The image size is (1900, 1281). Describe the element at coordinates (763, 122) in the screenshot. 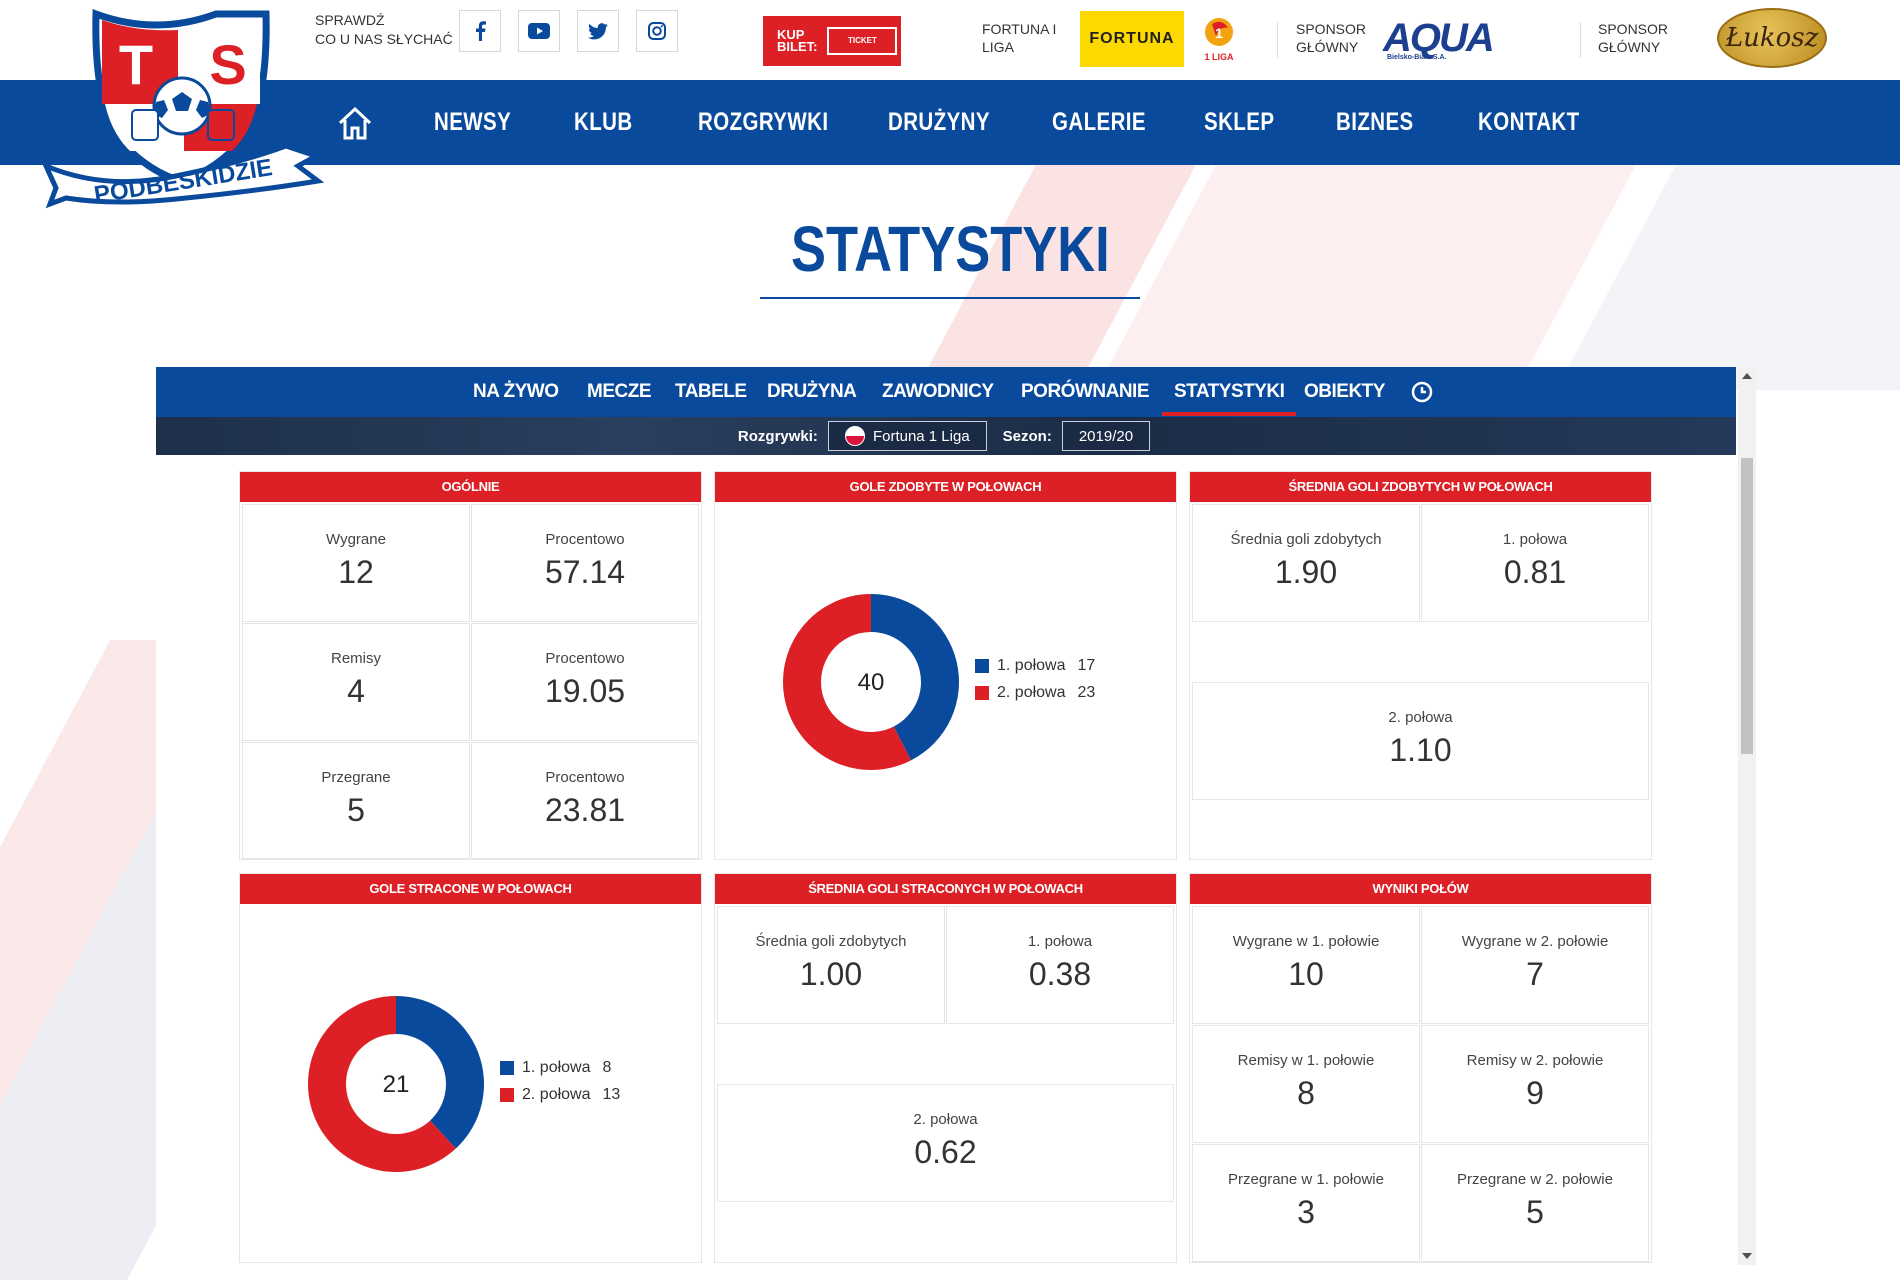

I see `nav-item-rozgrywki: ROZGRYWKI` at that location.